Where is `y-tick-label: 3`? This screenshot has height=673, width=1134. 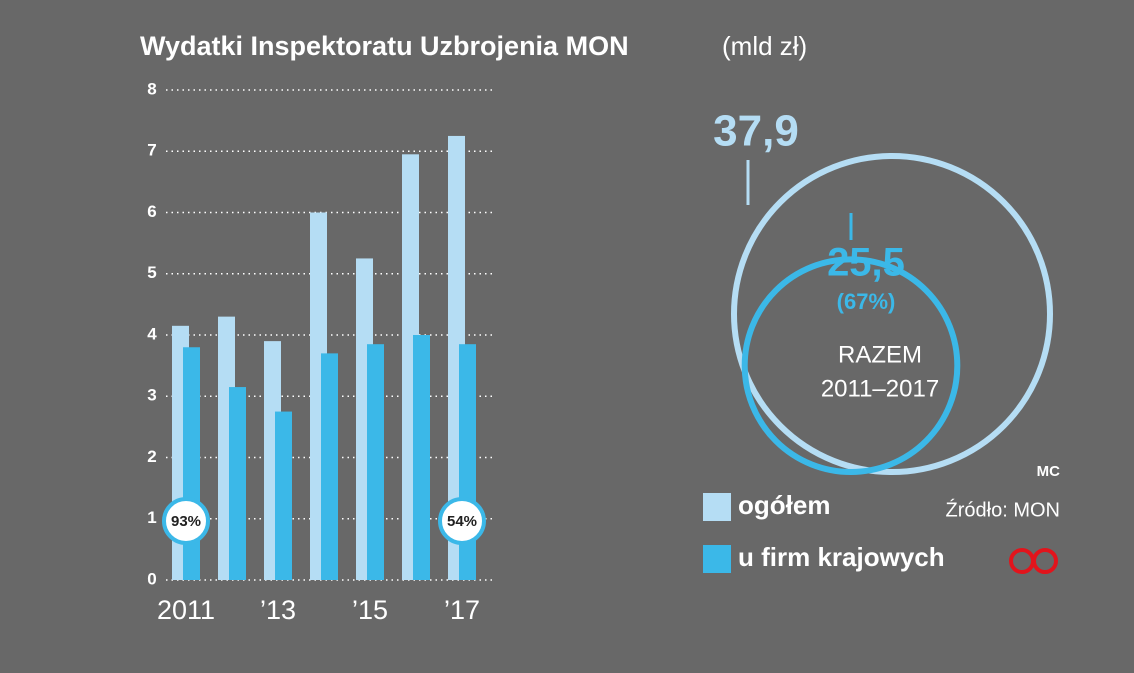 y-tick-label: 3 is located at coordinates (151, 395).